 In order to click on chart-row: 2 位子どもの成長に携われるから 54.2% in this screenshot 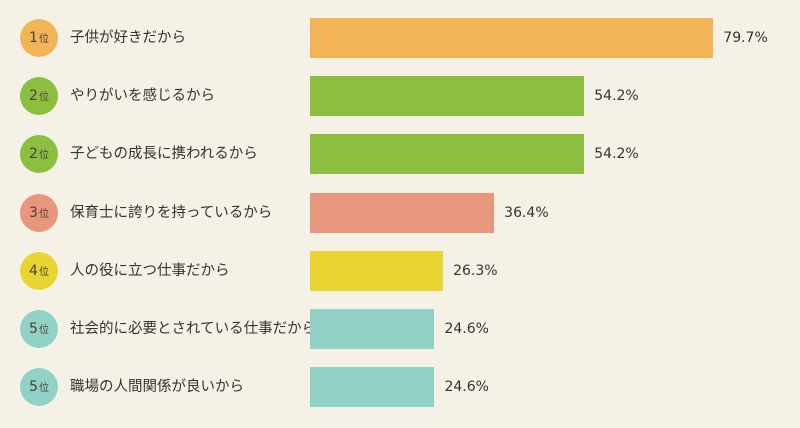, I will do `click(400, 154)`.